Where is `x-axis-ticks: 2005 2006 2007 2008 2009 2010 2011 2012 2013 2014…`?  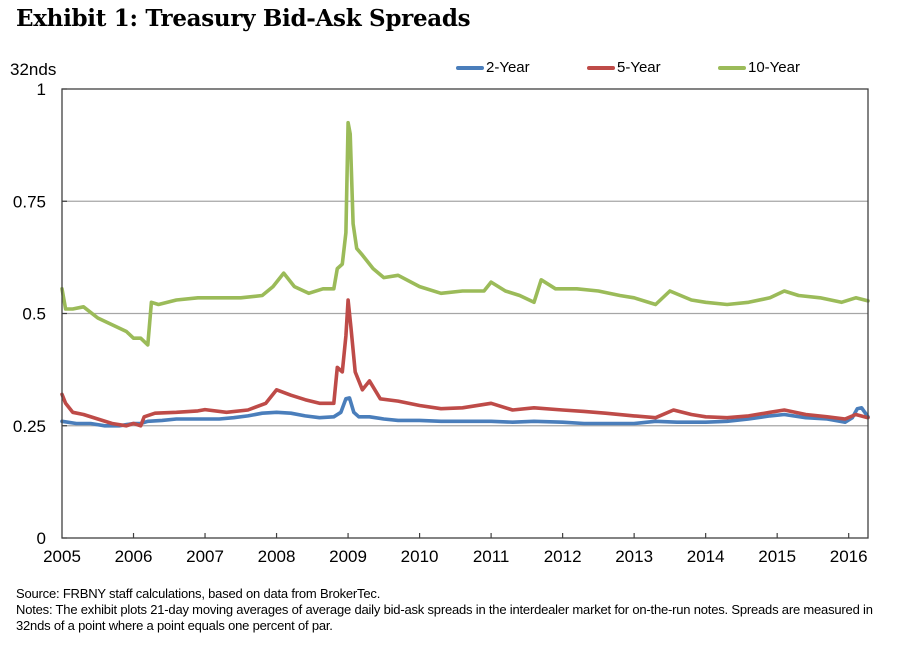 x-axis-ticks: 2005 2006 2007 2008 2009 2010 2011 2012 2013 2014… is located at coordinates (455, 549).